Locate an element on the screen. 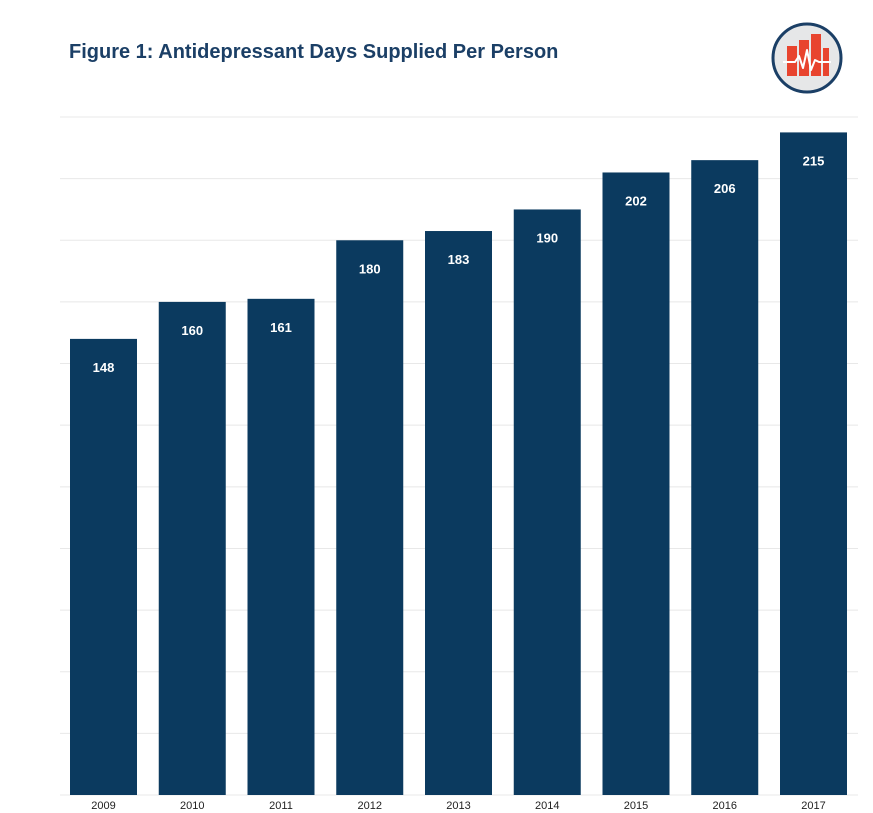 This screenshot has width=873, height=813. bar-value-label: 190 is located at coordinates (547, 237).